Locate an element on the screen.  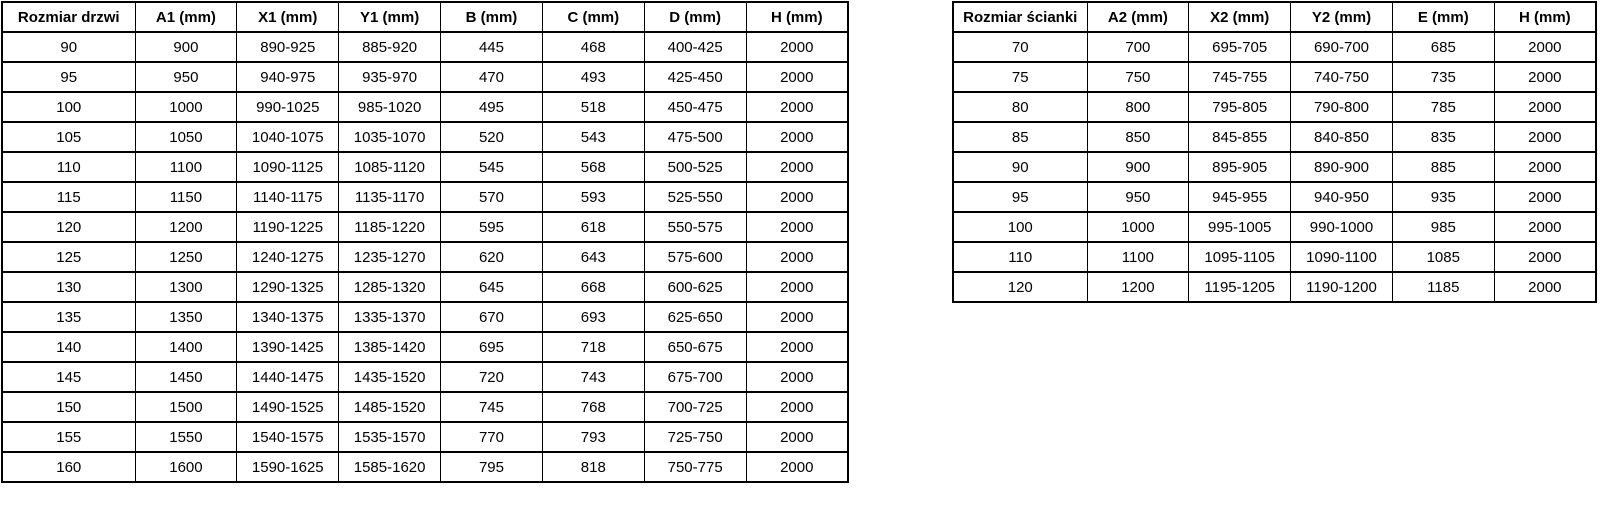
table-cell: 670 is located at coordinates (491, 317).